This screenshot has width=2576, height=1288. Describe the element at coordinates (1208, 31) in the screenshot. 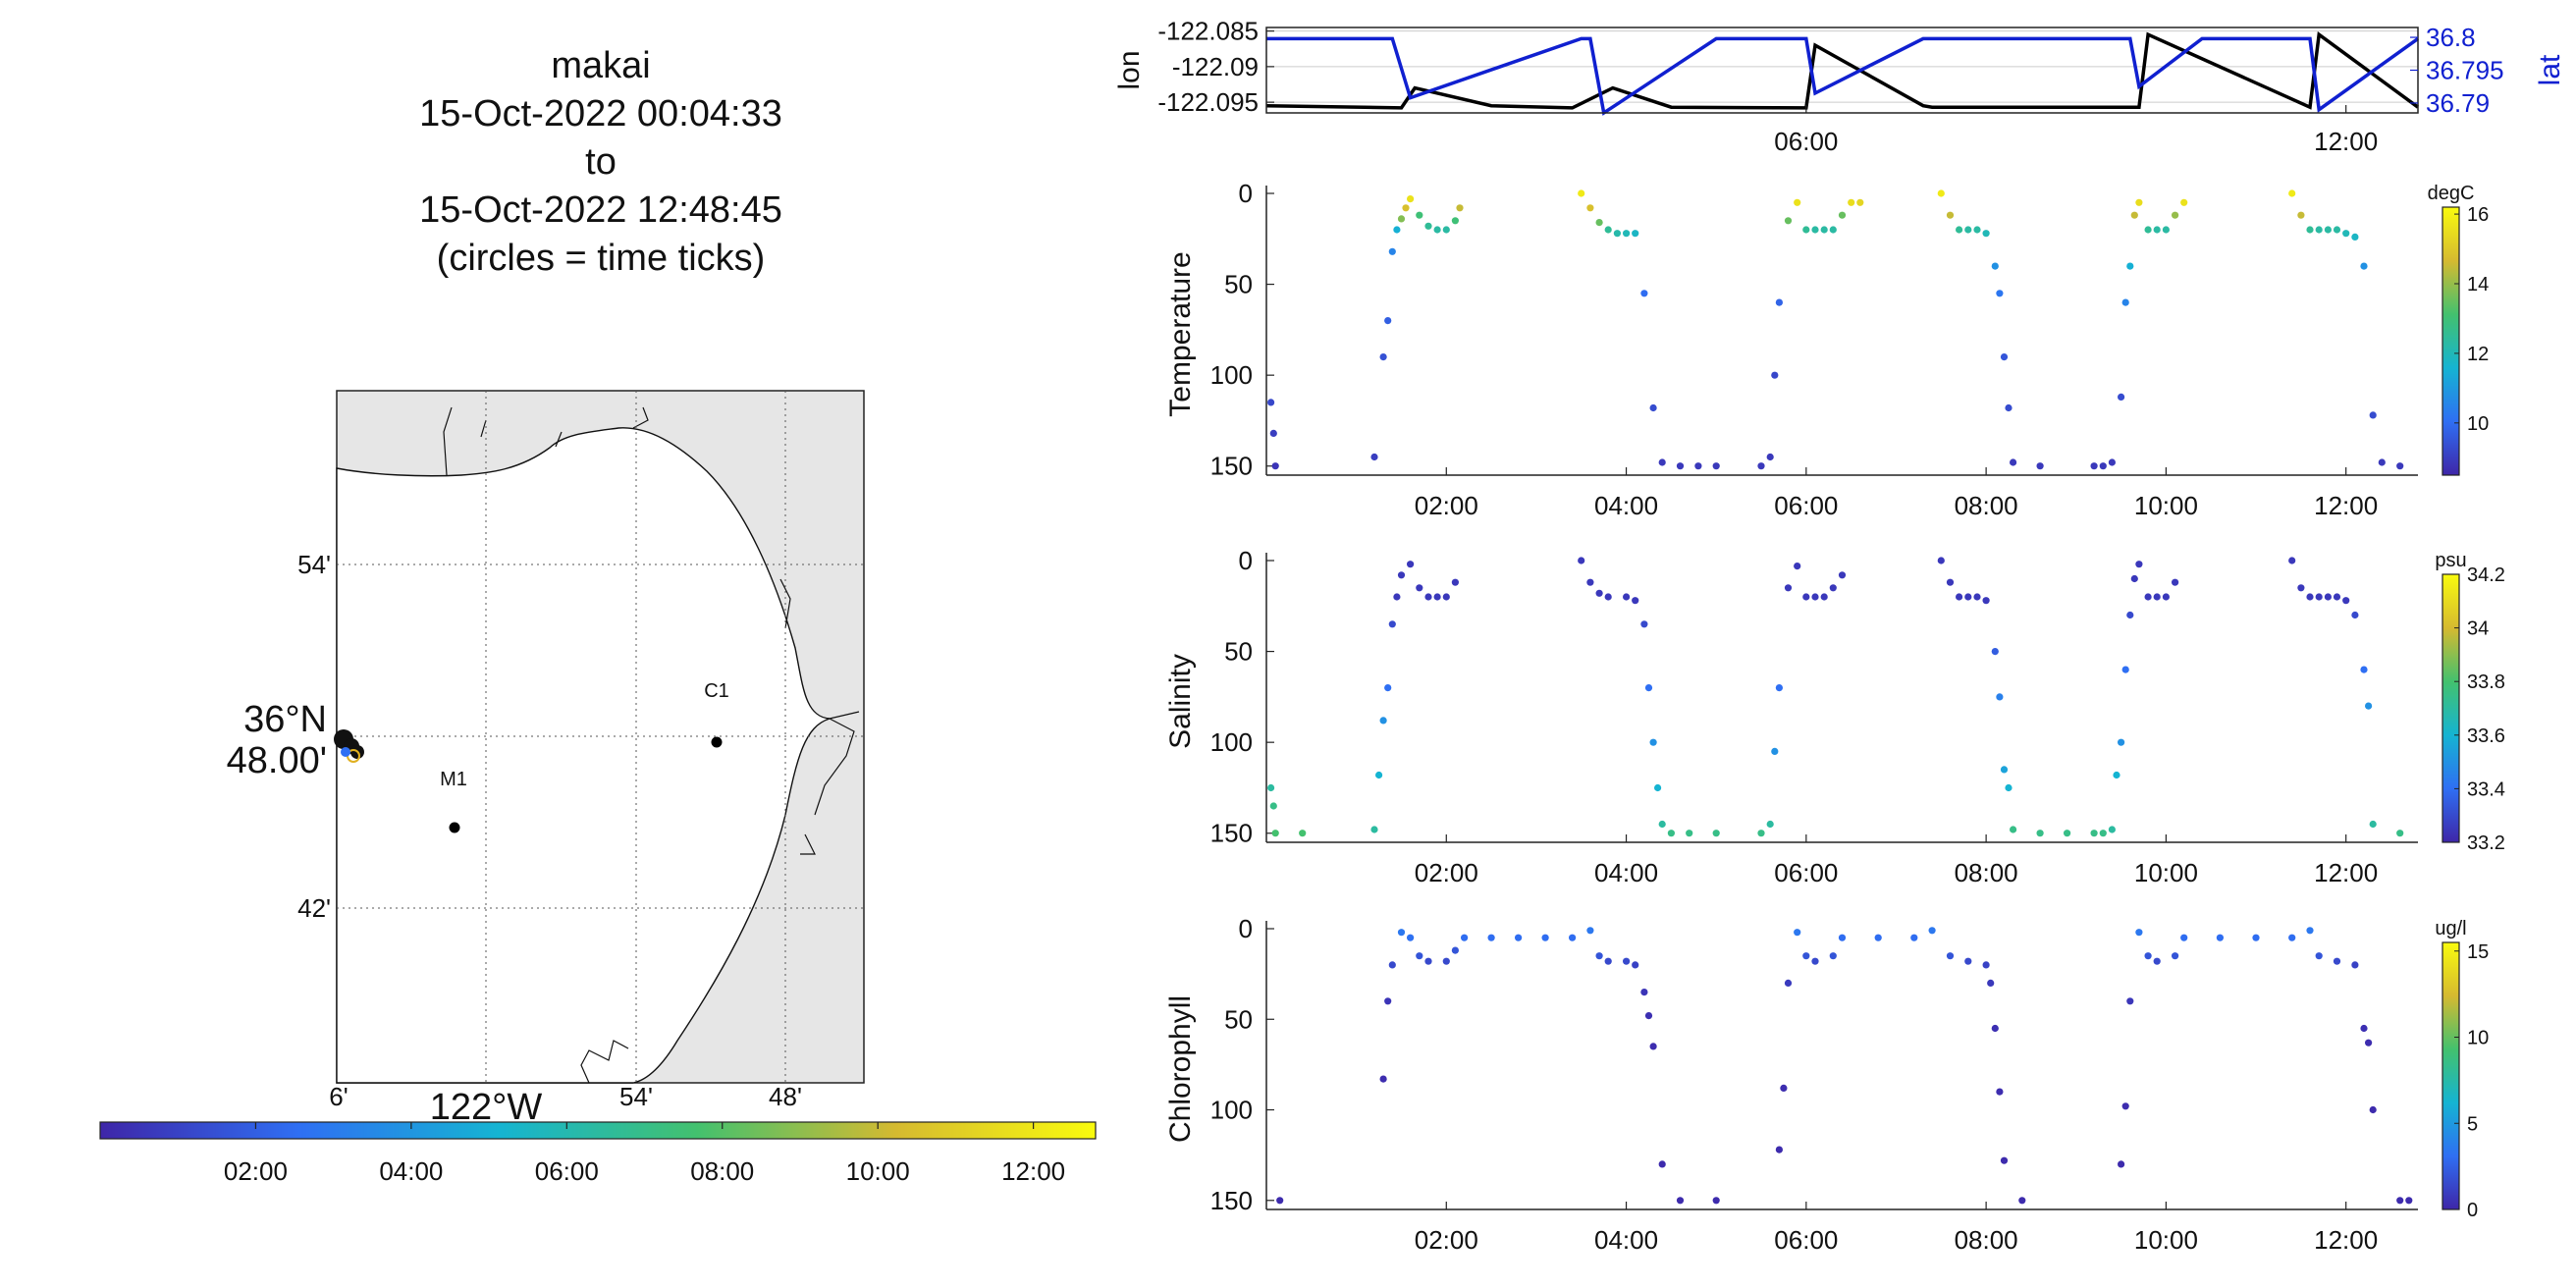

I see `lon-tick-label: -122.085` at that location.